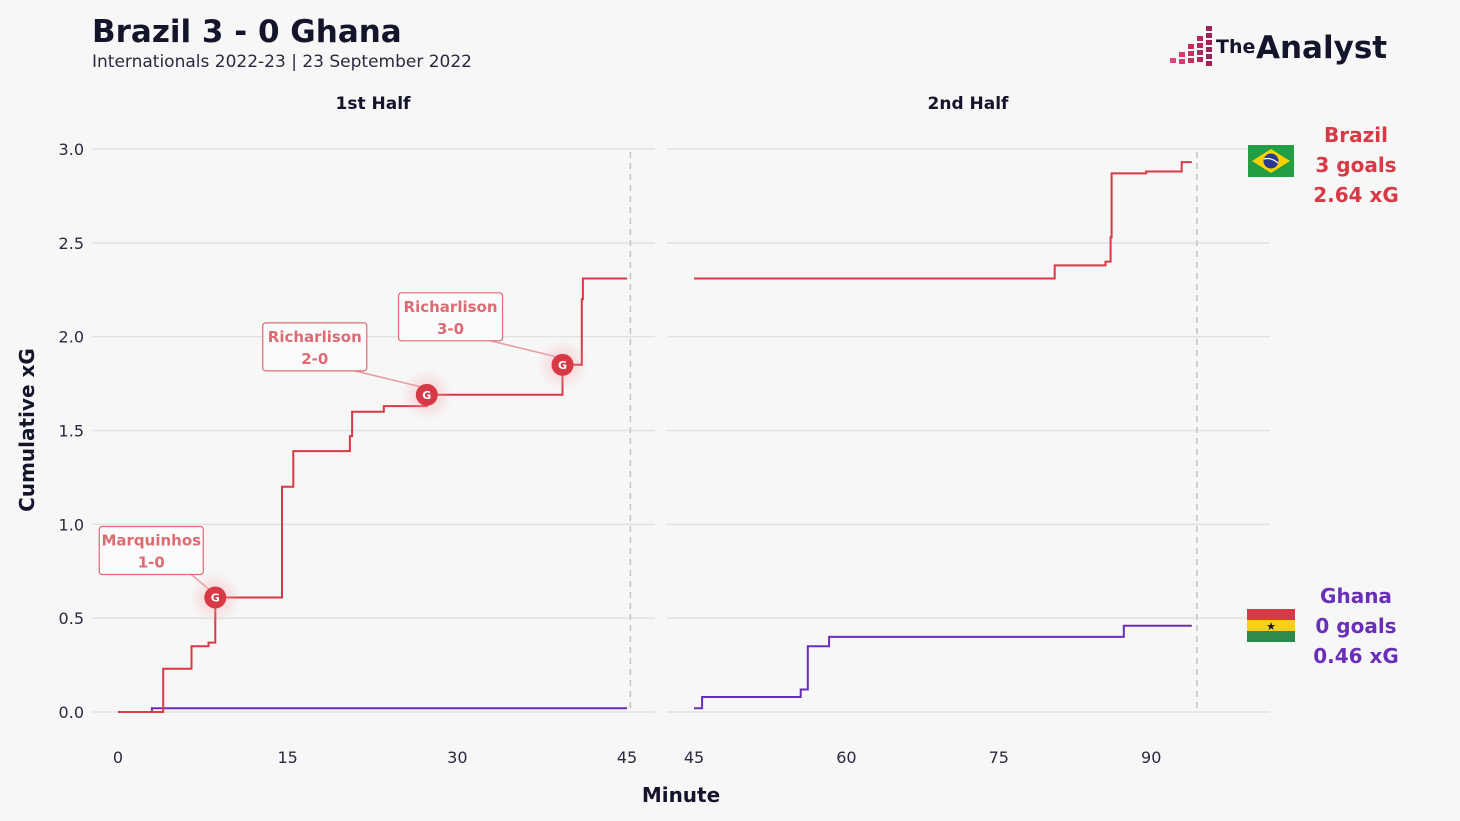 The width and height of the screenshot is (1460, 821). I want to click on x-axis-label: Minute, so click(681, 795).